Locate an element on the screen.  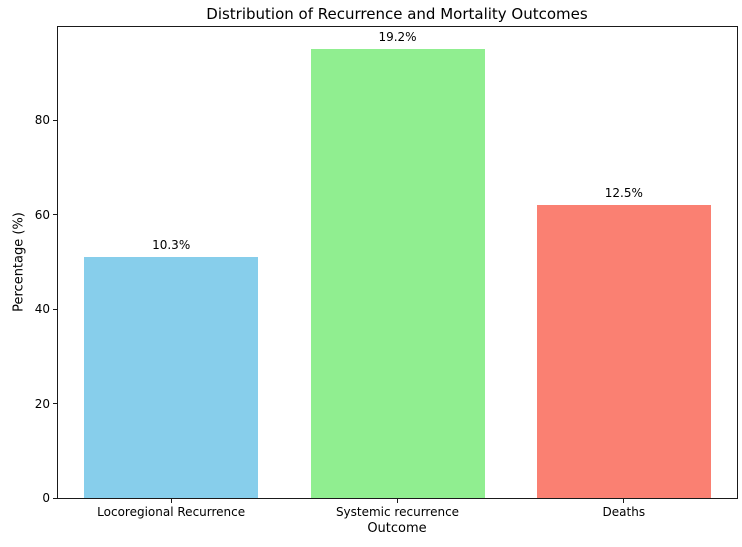
y-tick-label: 20 is located at coordinates (42, 403).